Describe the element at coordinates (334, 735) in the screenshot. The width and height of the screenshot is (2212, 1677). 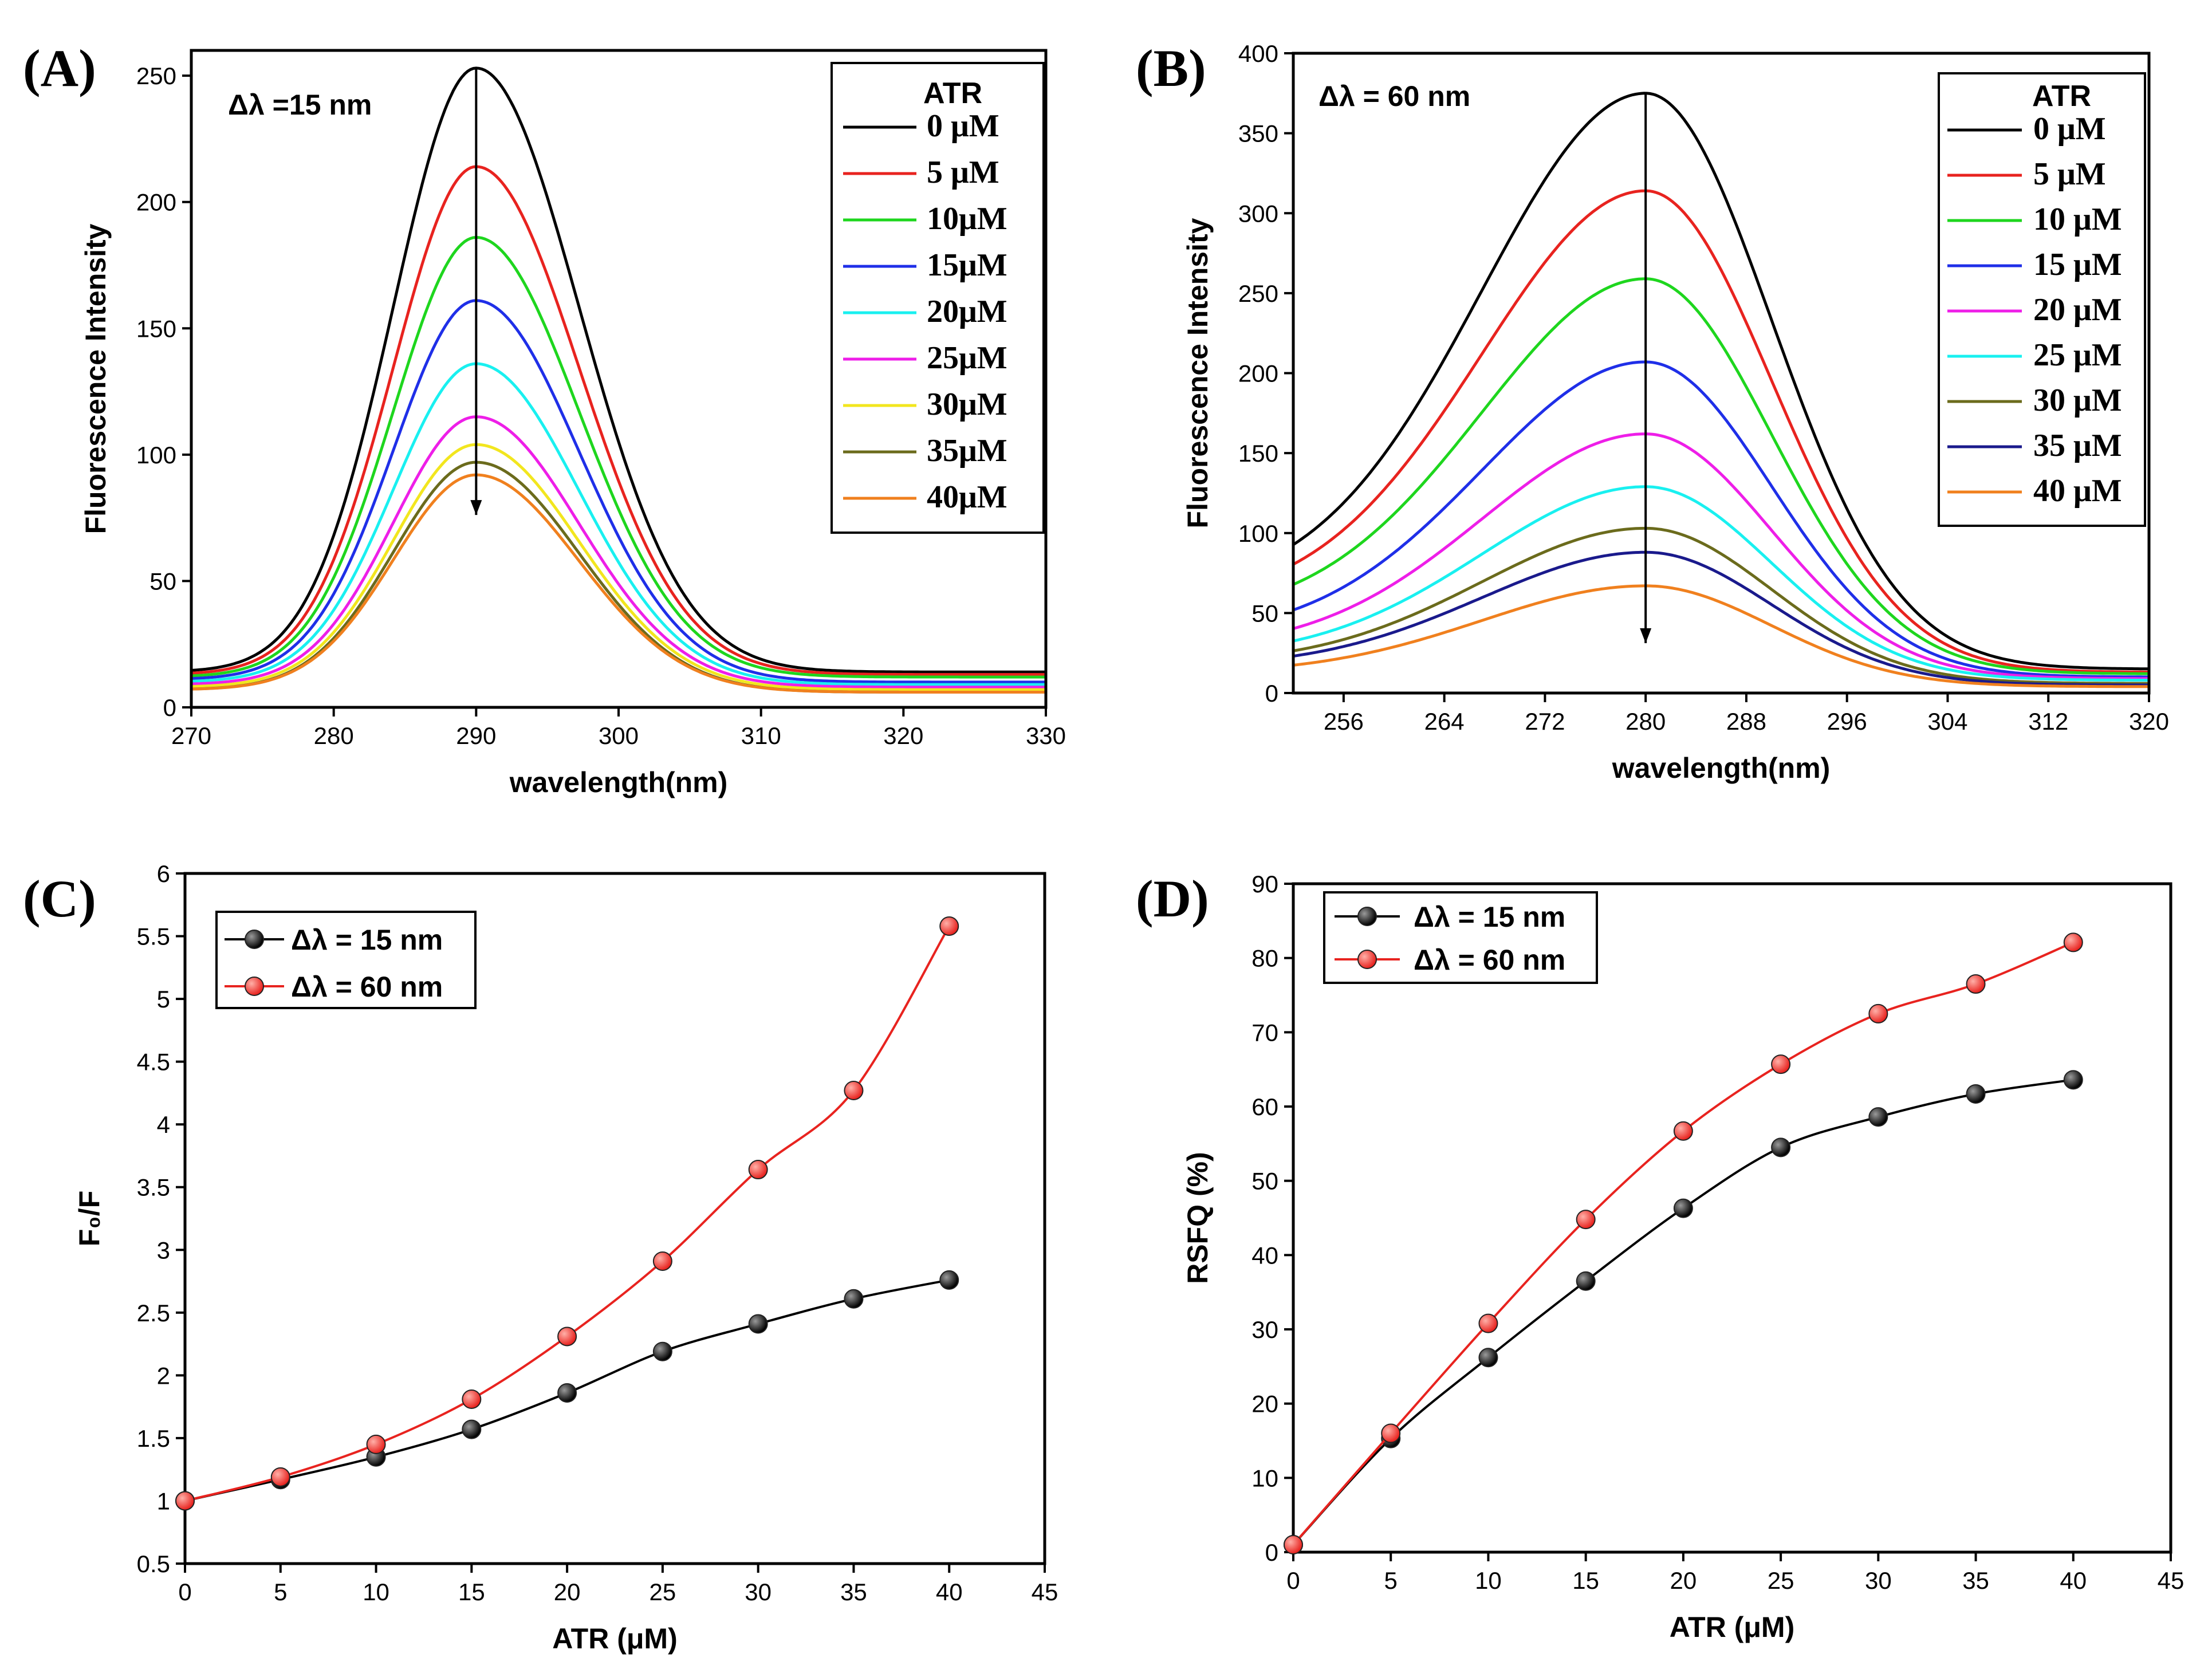
I see `x-tick-label: 280` at that location.